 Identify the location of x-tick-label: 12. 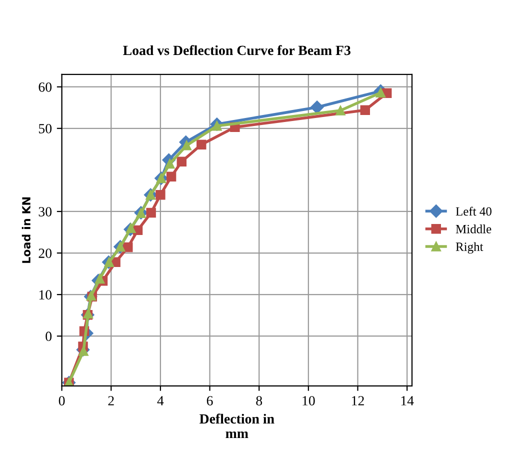
(358, 401).